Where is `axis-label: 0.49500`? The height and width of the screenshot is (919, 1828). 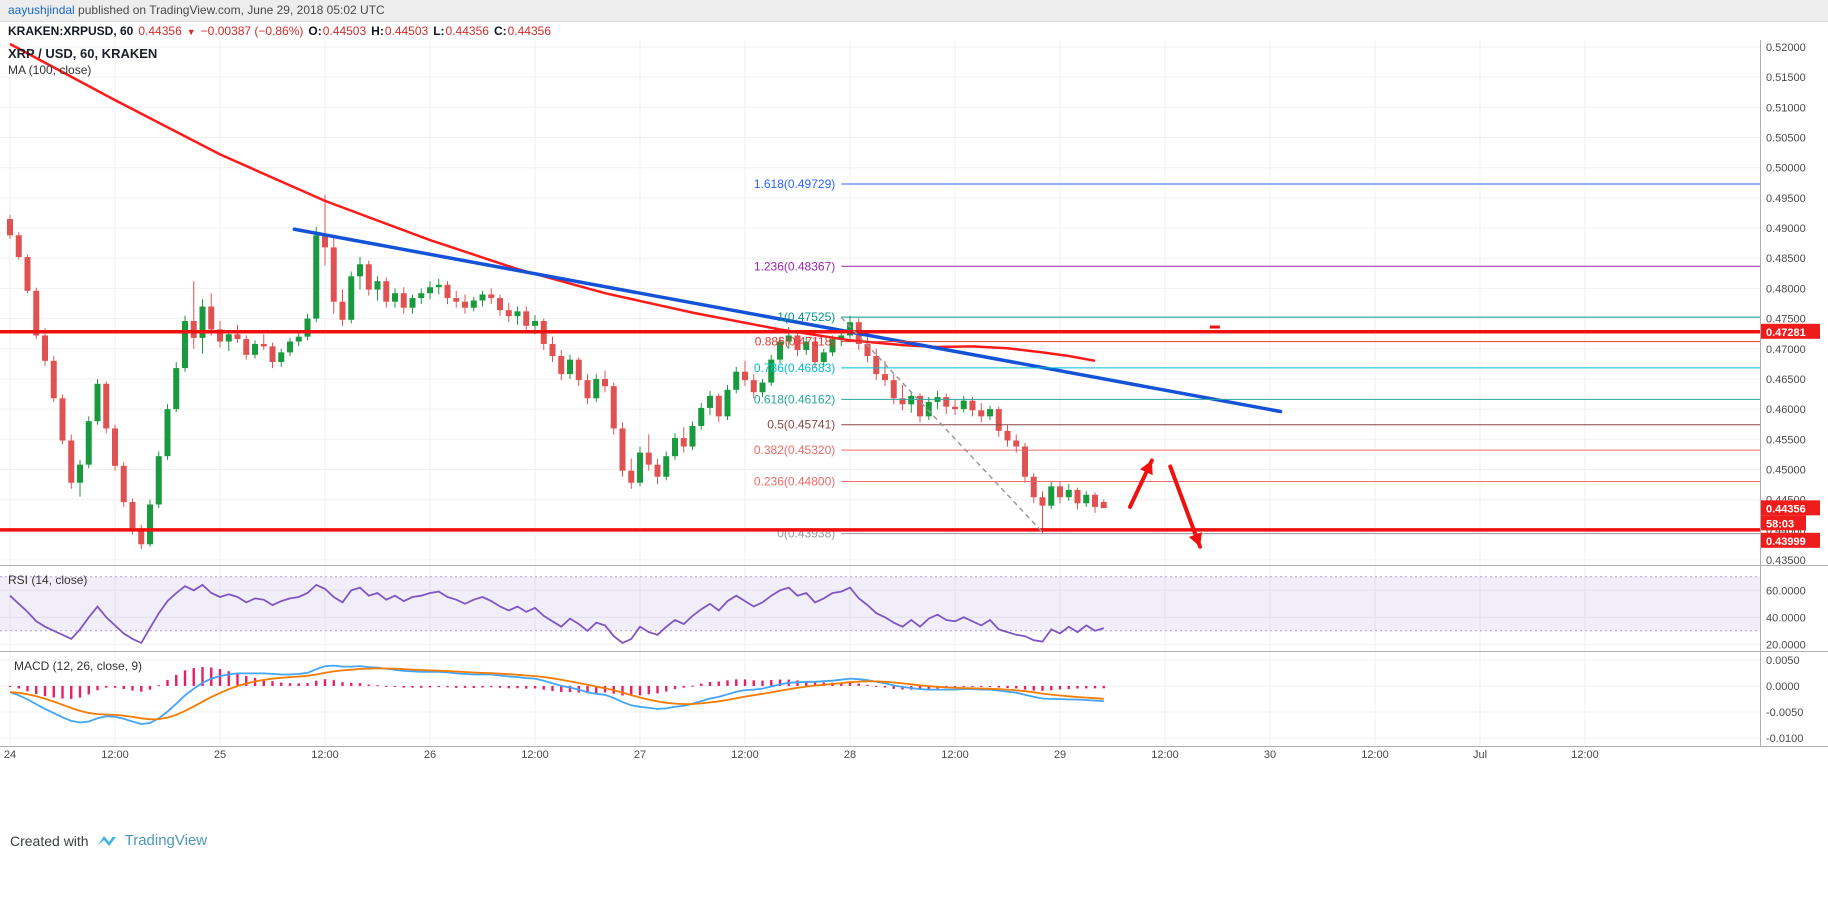
axis-label: 0.49500 is located at coordinates (1786, 199).